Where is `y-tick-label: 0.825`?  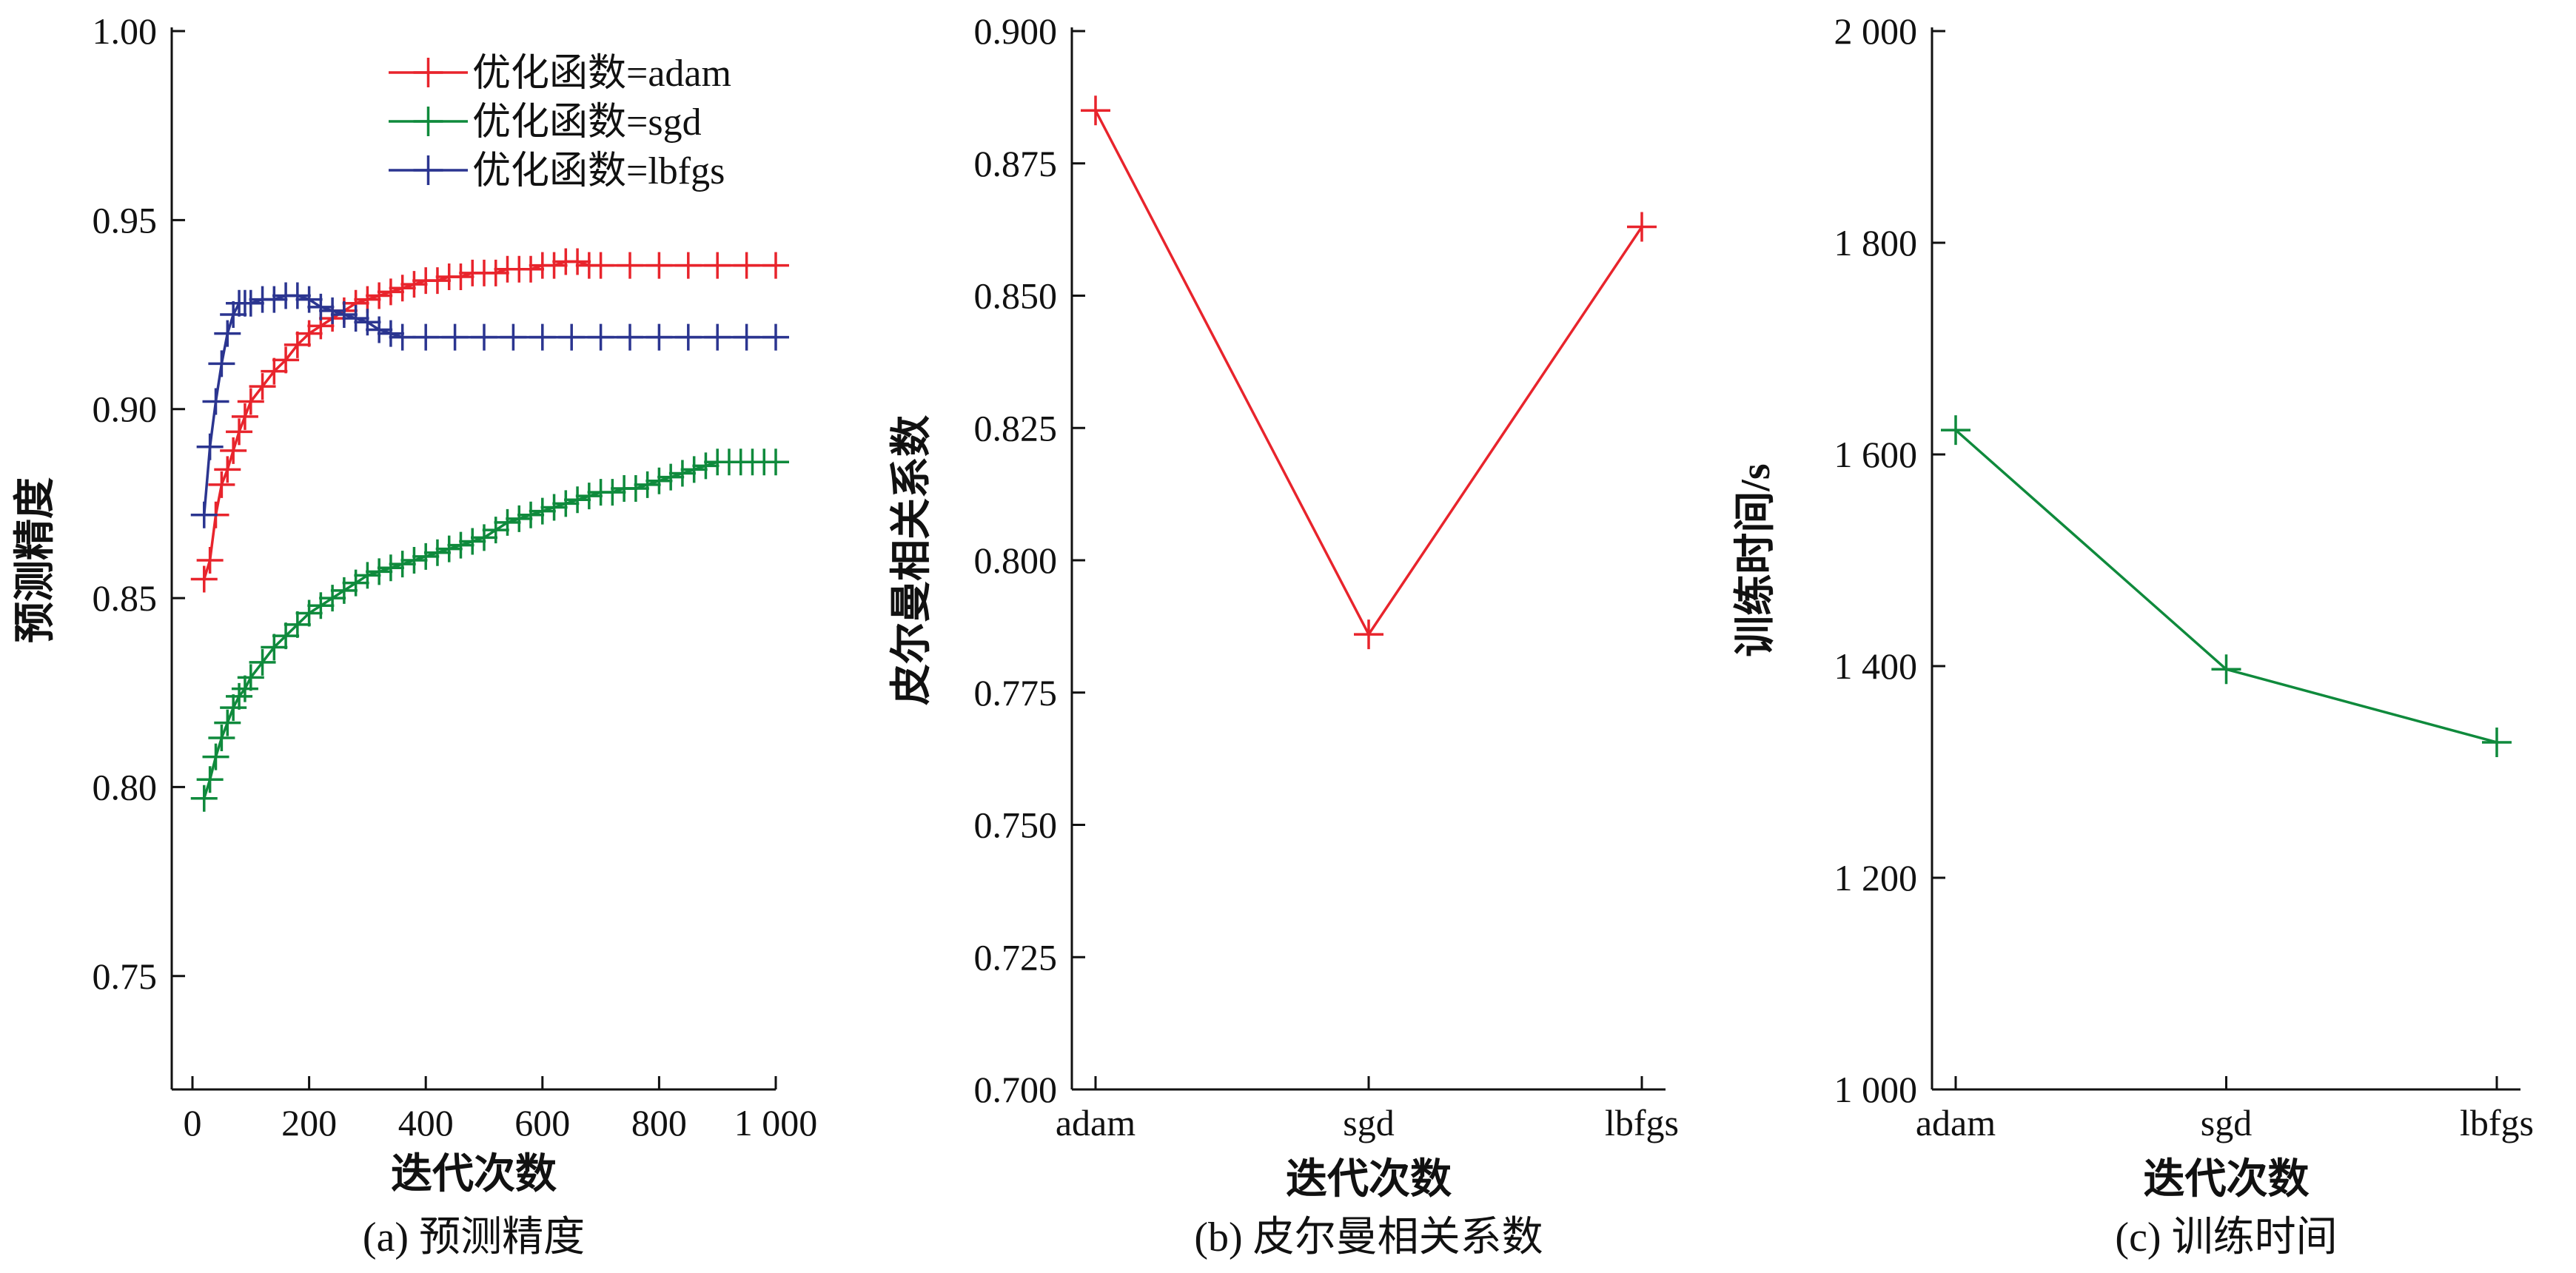 y-tick-label: 0.825 is located at coordinates (1016, 428).